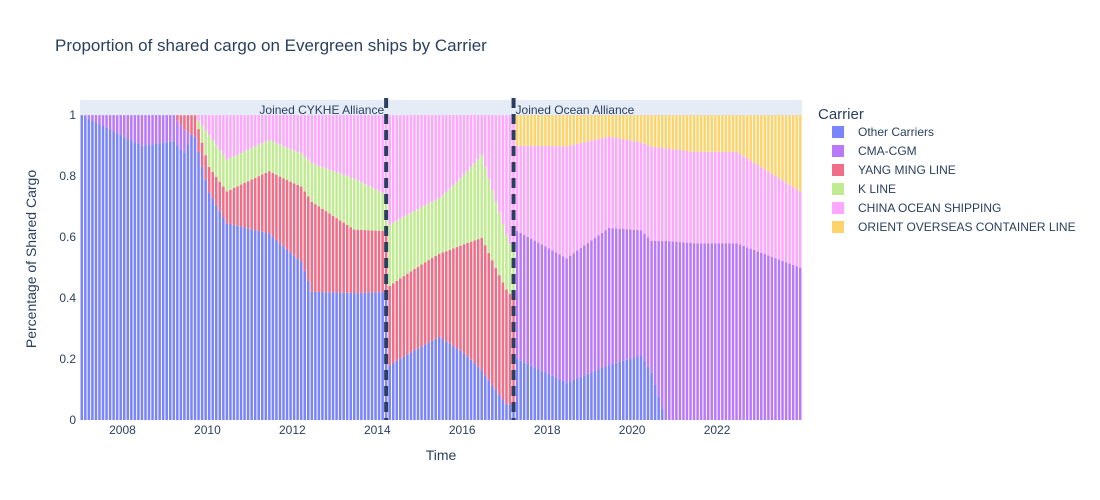 The image size is (1100, 500). What do you see at coordinates (67, 176) in the screenshot?
I see `y-tick-label: 0.8` at bounding box center [67, 176].